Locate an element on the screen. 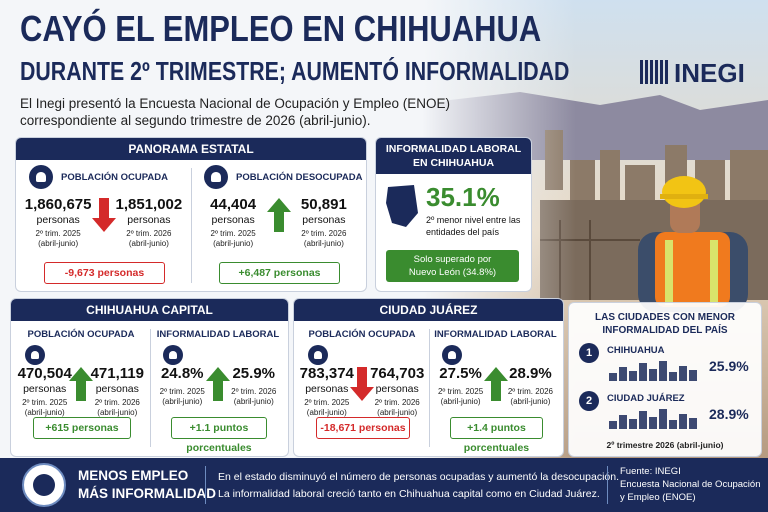  value: 470,504 is located at coordinates (44, 373).